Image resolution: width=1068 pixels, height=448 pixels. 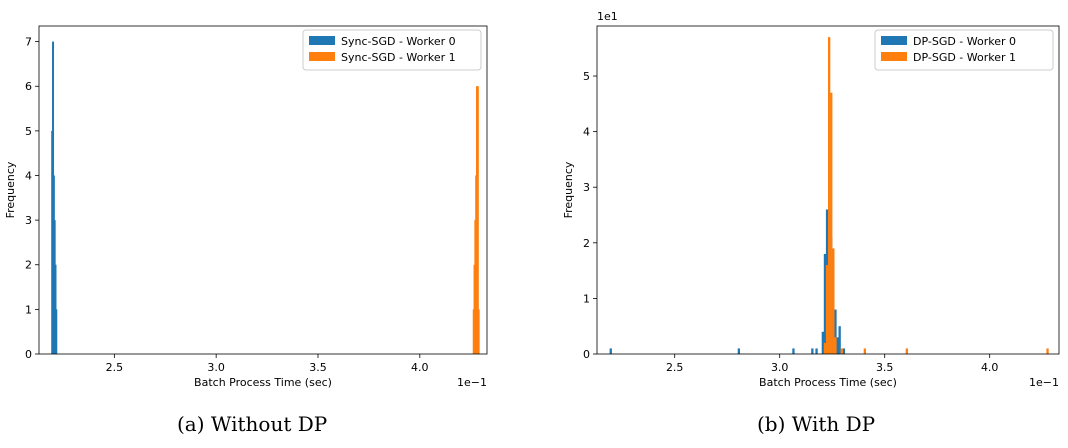 I want to click on y-scale-offset-label: 1e1, so click(x=607, y=16).